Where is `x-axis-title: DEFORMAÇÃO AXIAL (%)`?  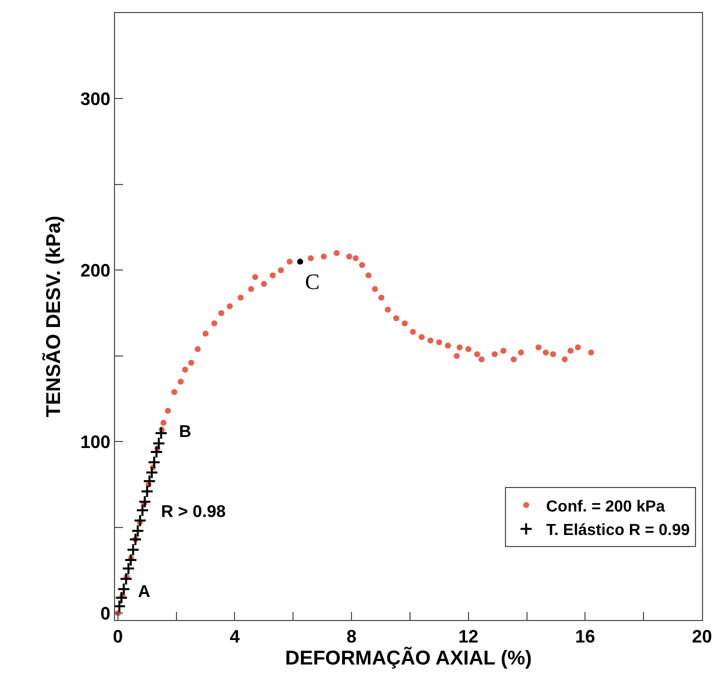
x-axis-title: DEFORMAÇÃO AXIAL (%) is located at coordinates (408, 658).